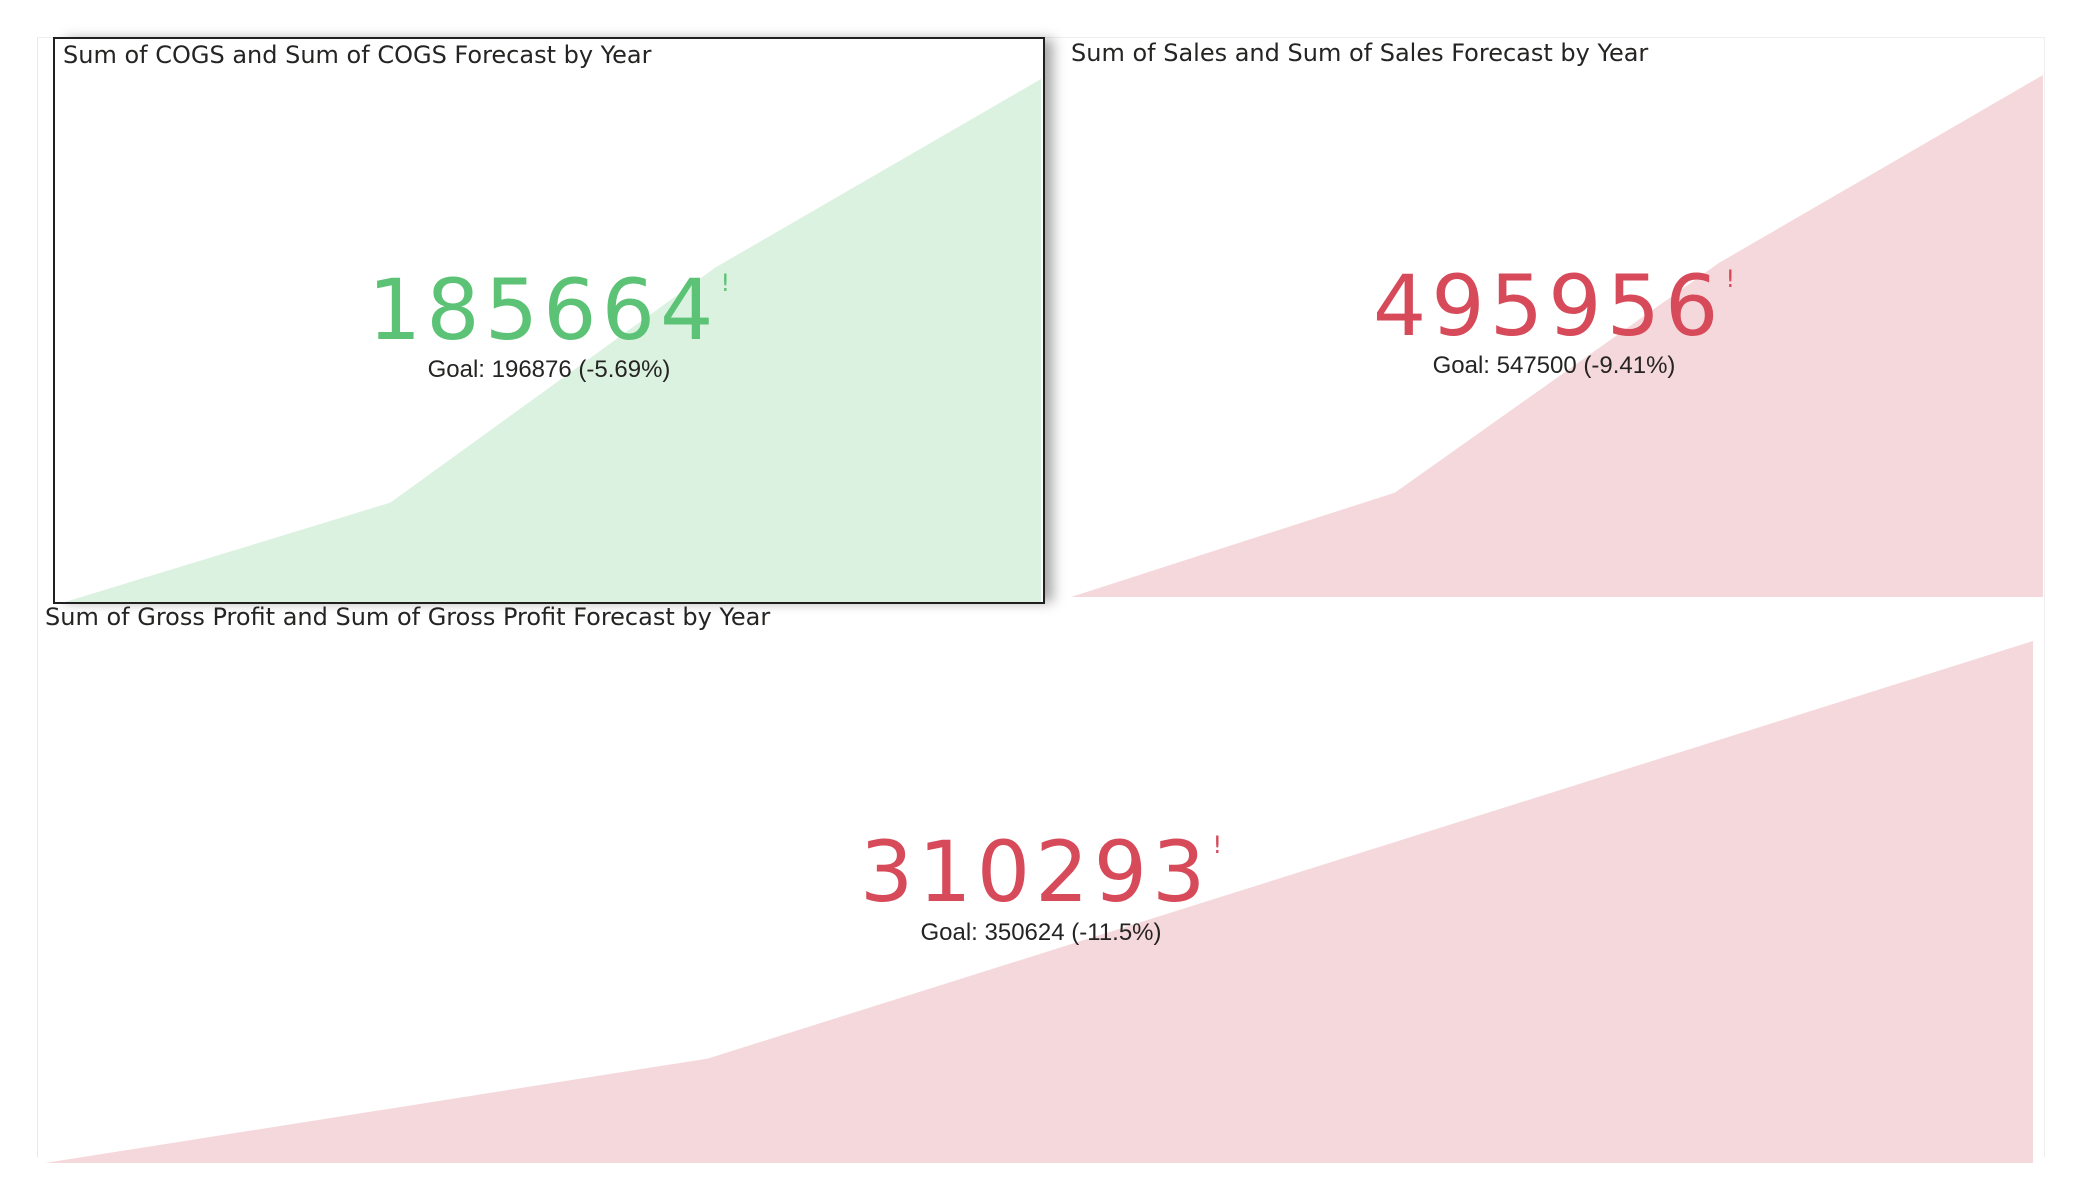 The image size is (2075, 1200). Describe the element at coordinates (1035, 872) in the screenshot. I see `kpi-value: 310293` at that location.